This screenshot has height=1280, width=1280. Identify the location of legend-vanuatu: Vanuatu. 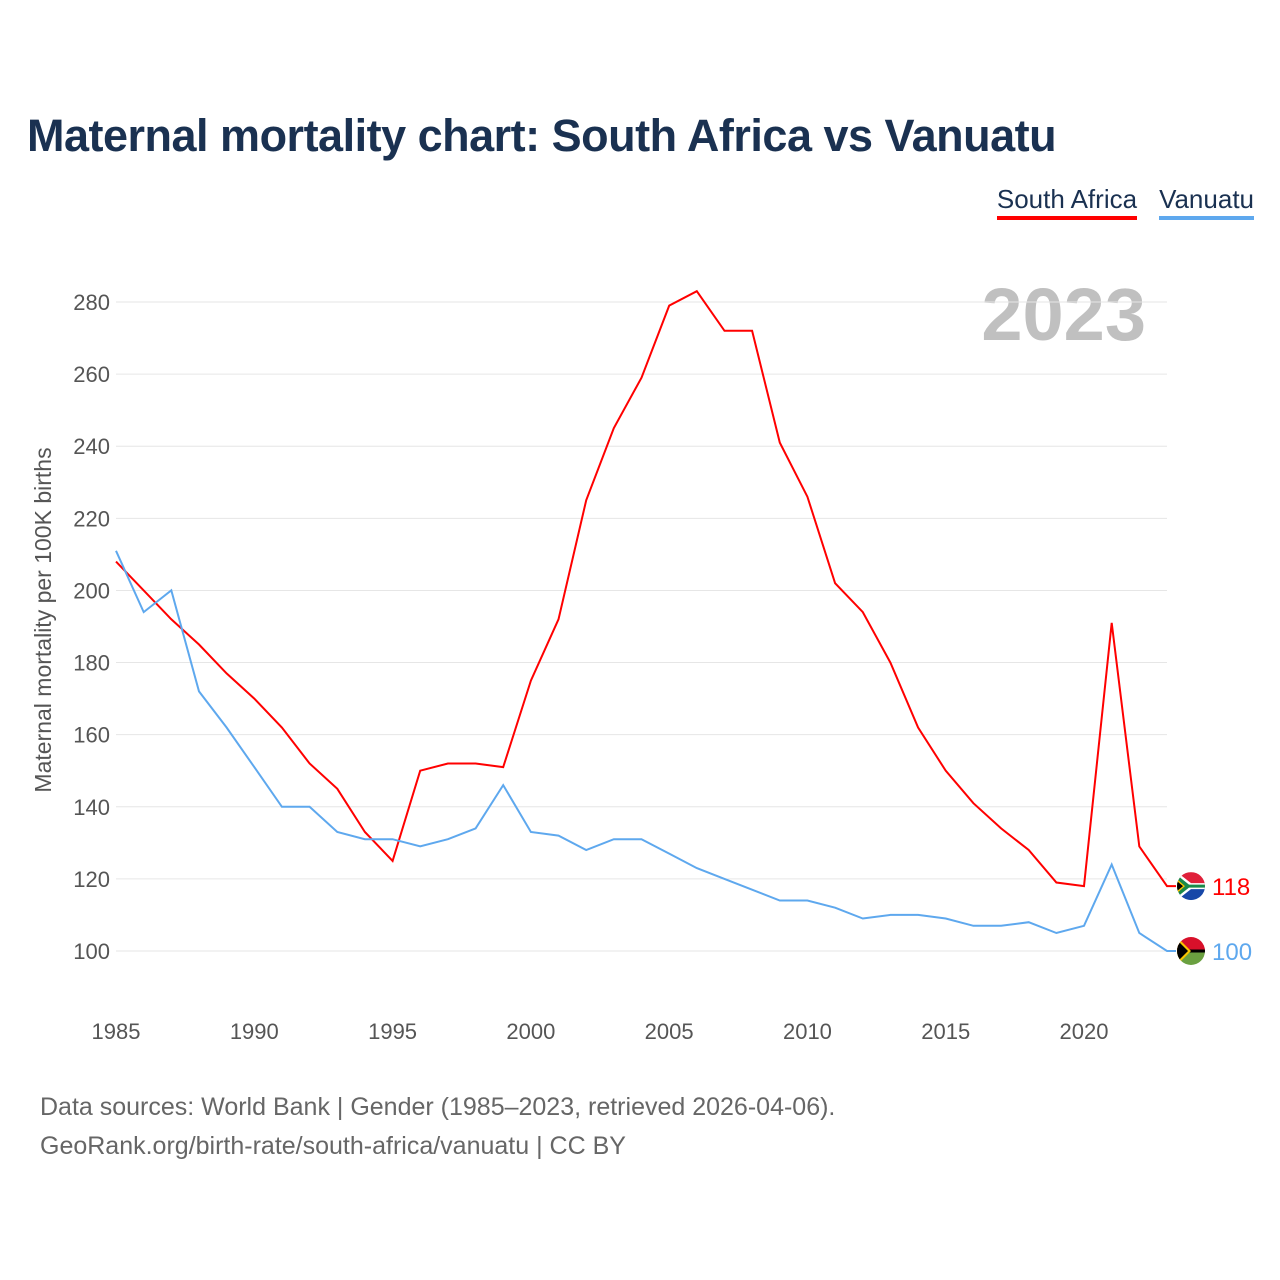
(1206, 202).